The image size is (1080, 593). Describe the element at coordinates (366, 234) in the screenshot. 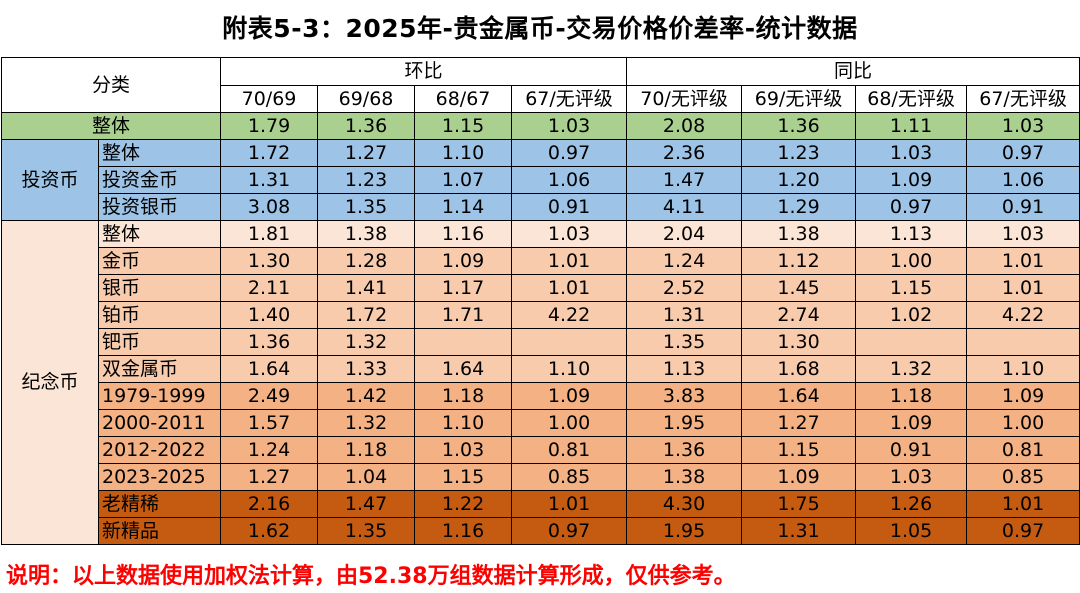

I see `table-cell: 1.38` at that location.